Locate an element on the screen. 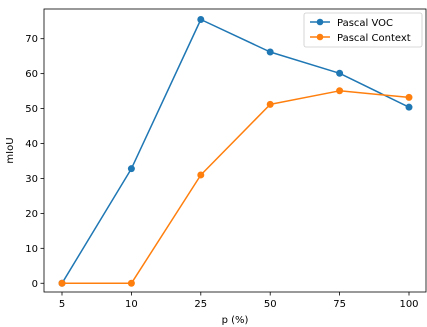 Image resolution: width=427 pixels, height=327 pixels. x-tick-label: 75 is located at coordinates (339, 304).